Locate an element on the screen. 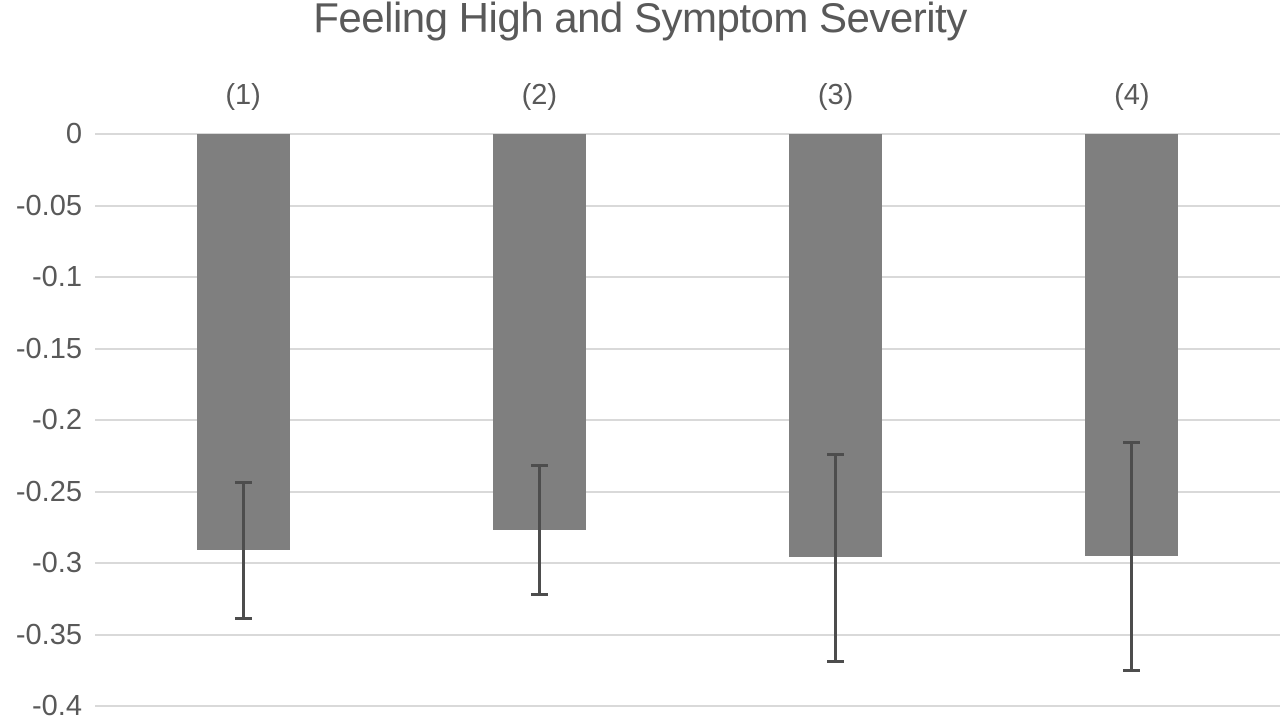 Image resolution: width=1280 pixels, height=716 pixels. y-axis-tick-label: -0.25 is located at coordinates (48, 491).